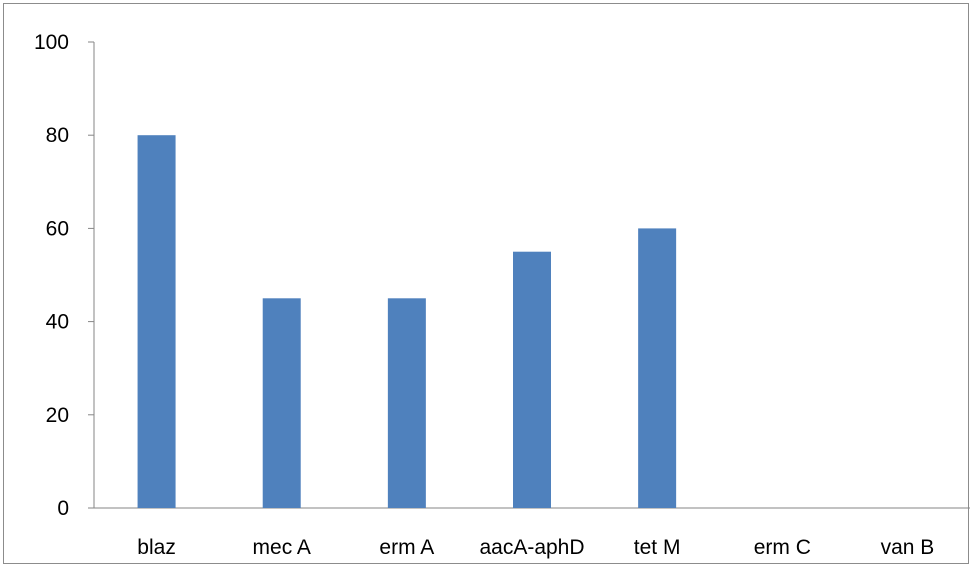 Image resolution: width=974 pixels, height=569 pixels. I want to click on y-tick-label: 20, so click(57, 415).